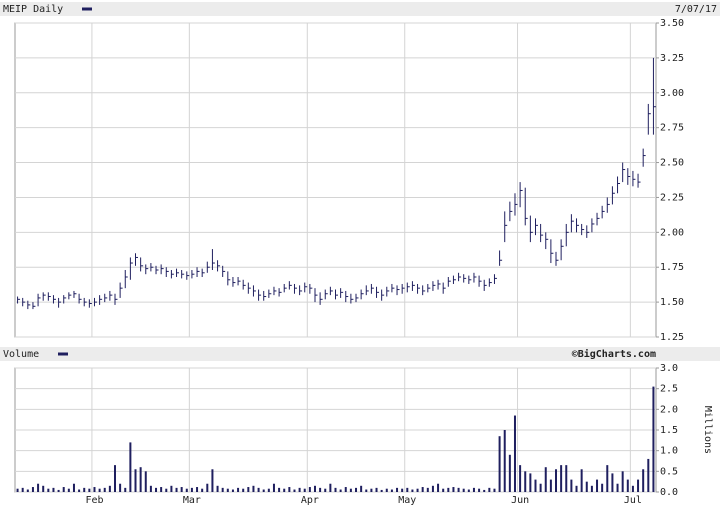 The width and height of the screenshot is (720, 510). I want to click on y-tick-label: 3.00, so click(672, 93).